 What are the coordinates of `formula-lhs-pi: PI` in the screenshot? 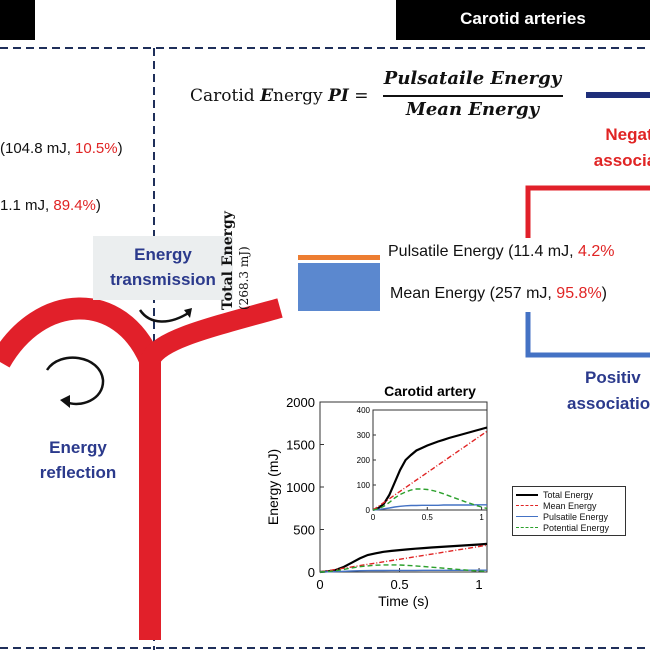 It's located at (338, 96).